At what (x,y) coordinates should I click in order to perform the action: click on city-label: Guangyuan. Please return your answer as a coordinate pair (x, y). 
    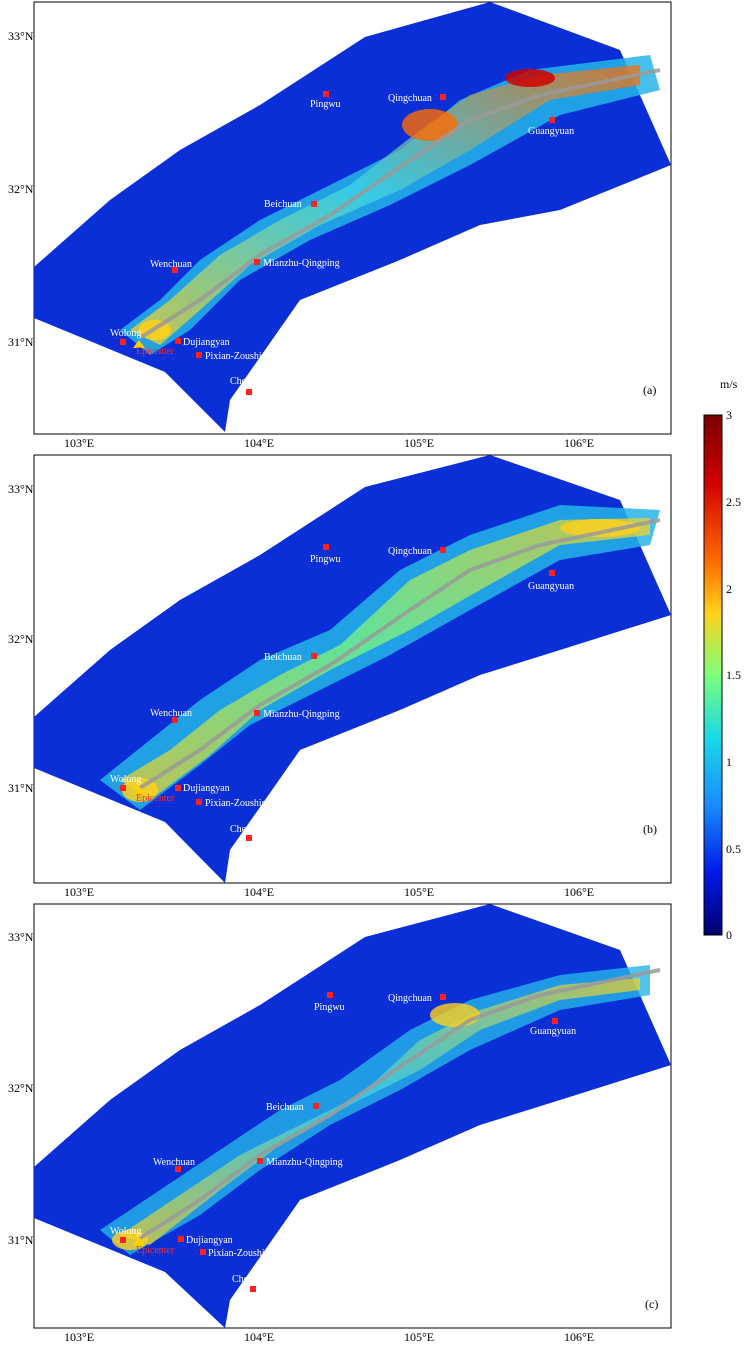
    Looking at the image, I should click on (551, 586).